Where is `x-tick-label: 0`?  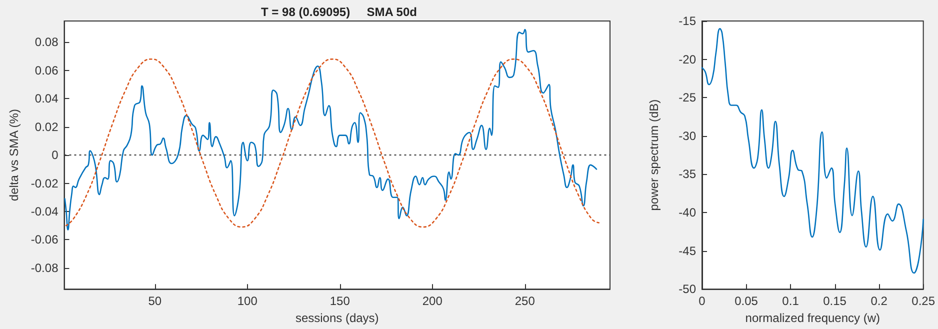 x-tick-label: 0 is located at coordinates (702, 301).